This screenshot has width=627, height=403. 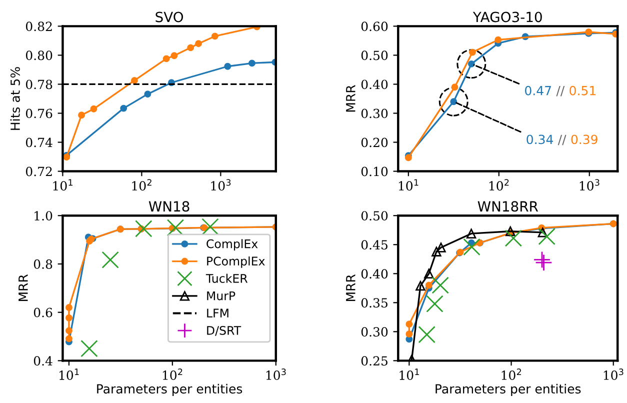 I want to click on chart-title: WN18RR, so click(x=508, y=206).